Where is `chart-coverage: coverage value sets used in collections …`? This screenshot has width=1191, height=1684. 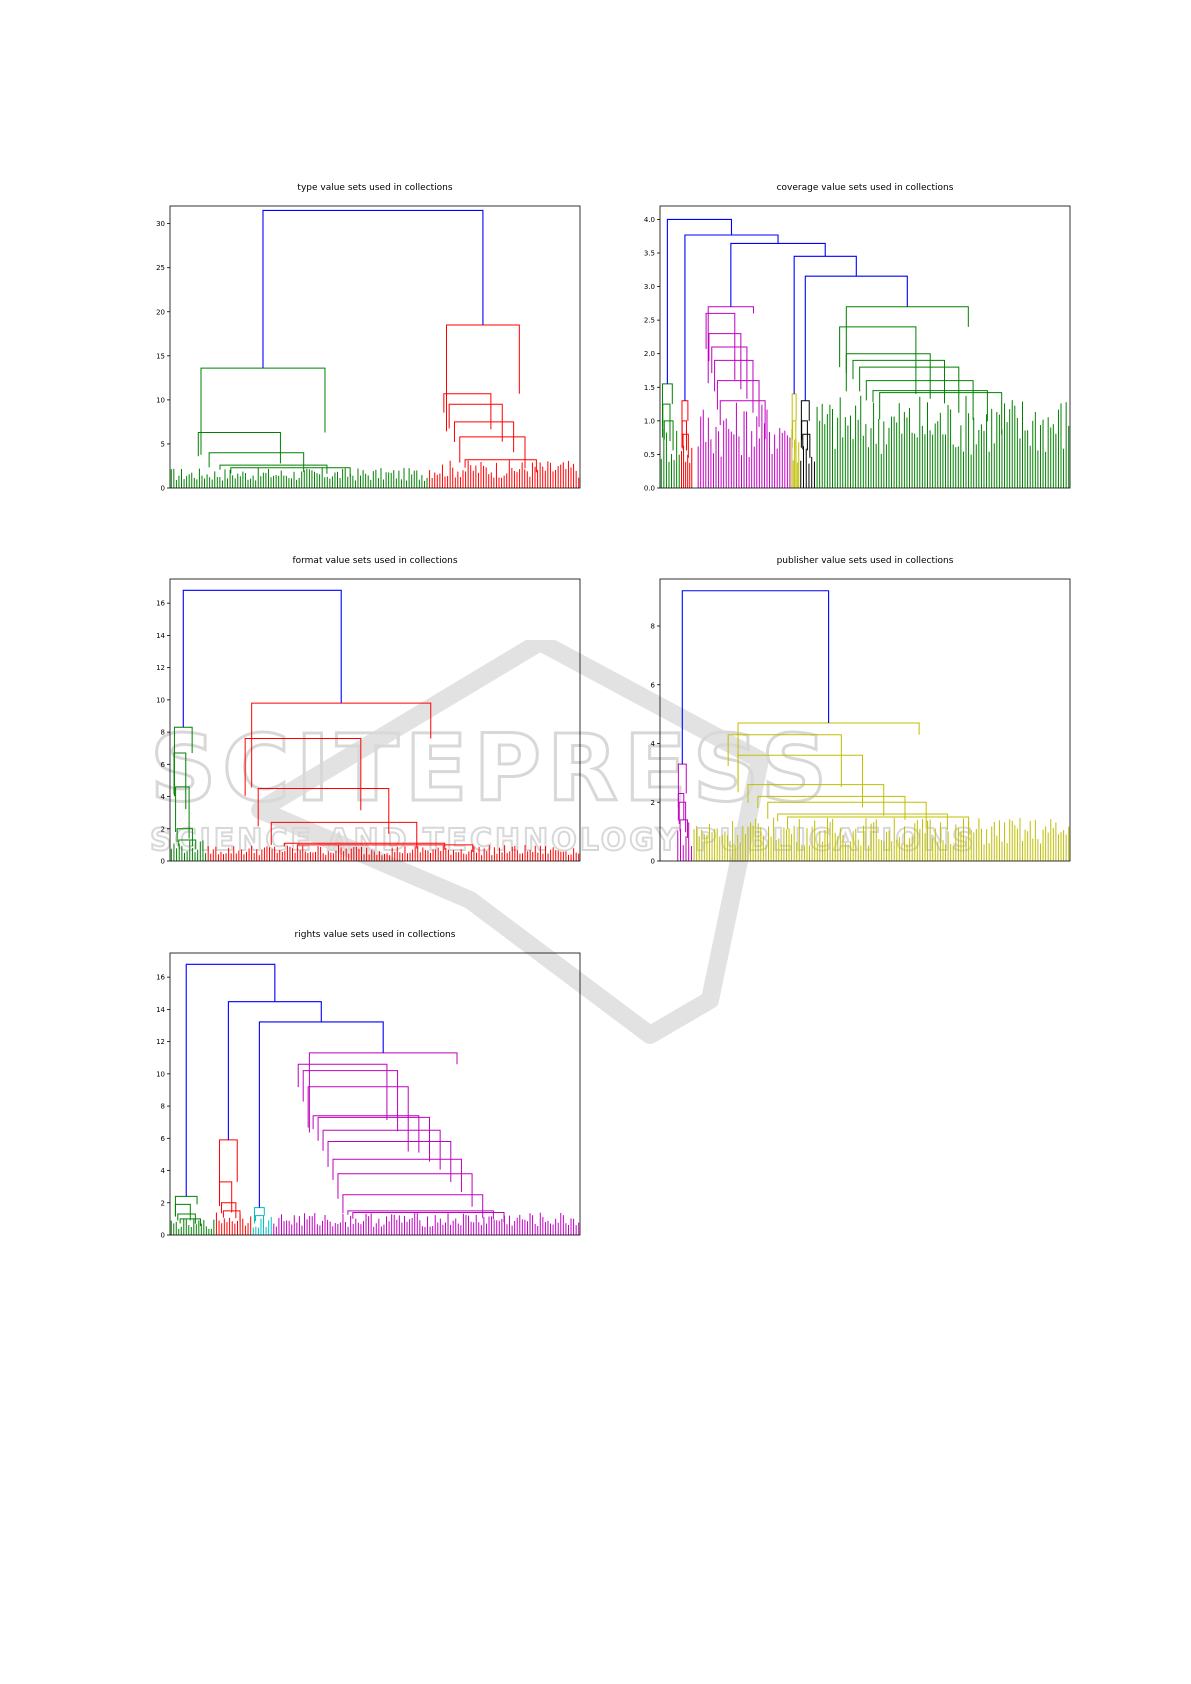
chart-coverage: coverage value sets used in collections … is located at coordinates (840, 338).